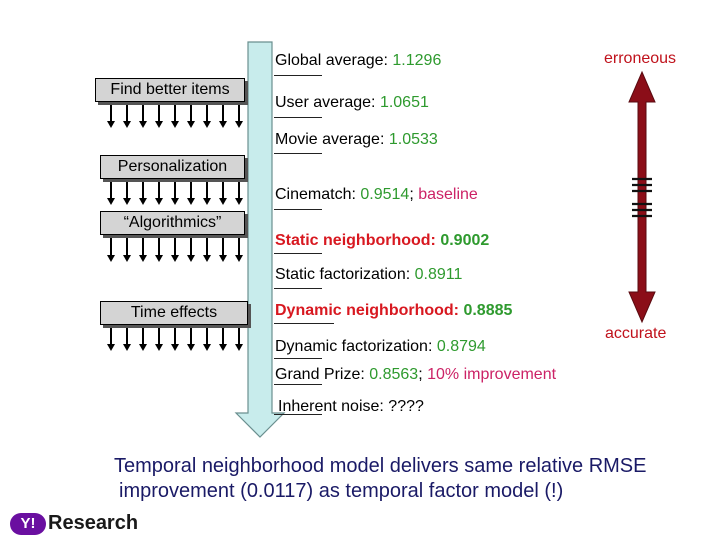 The height and width of the screenshot is (540, 720). What do you see at coordinates (172, 223) in the screenshot?
I see `box-algorithmics: “Algorithmics”` at bounding box center [172, 223].